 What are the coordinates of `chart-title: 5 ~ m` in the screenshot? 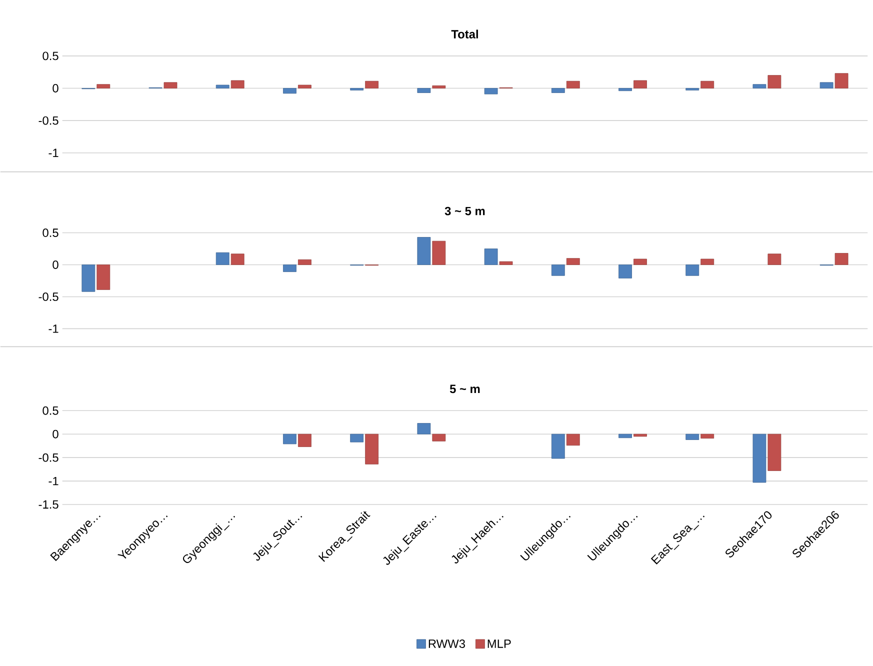 It's located at (465, 388).